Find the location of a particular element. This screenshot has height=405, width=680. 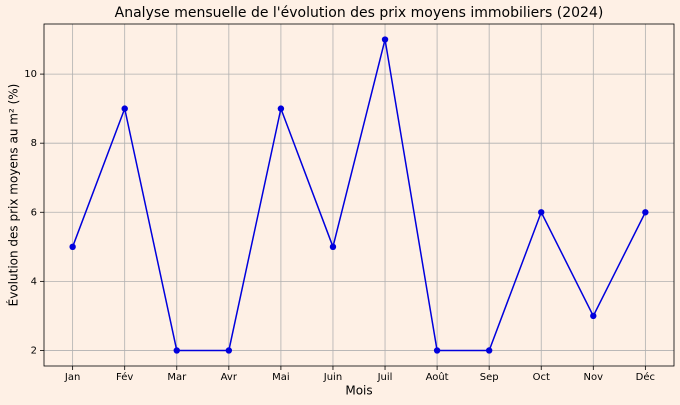

x-tick-label: Jan is located at coordinates (72, 377).